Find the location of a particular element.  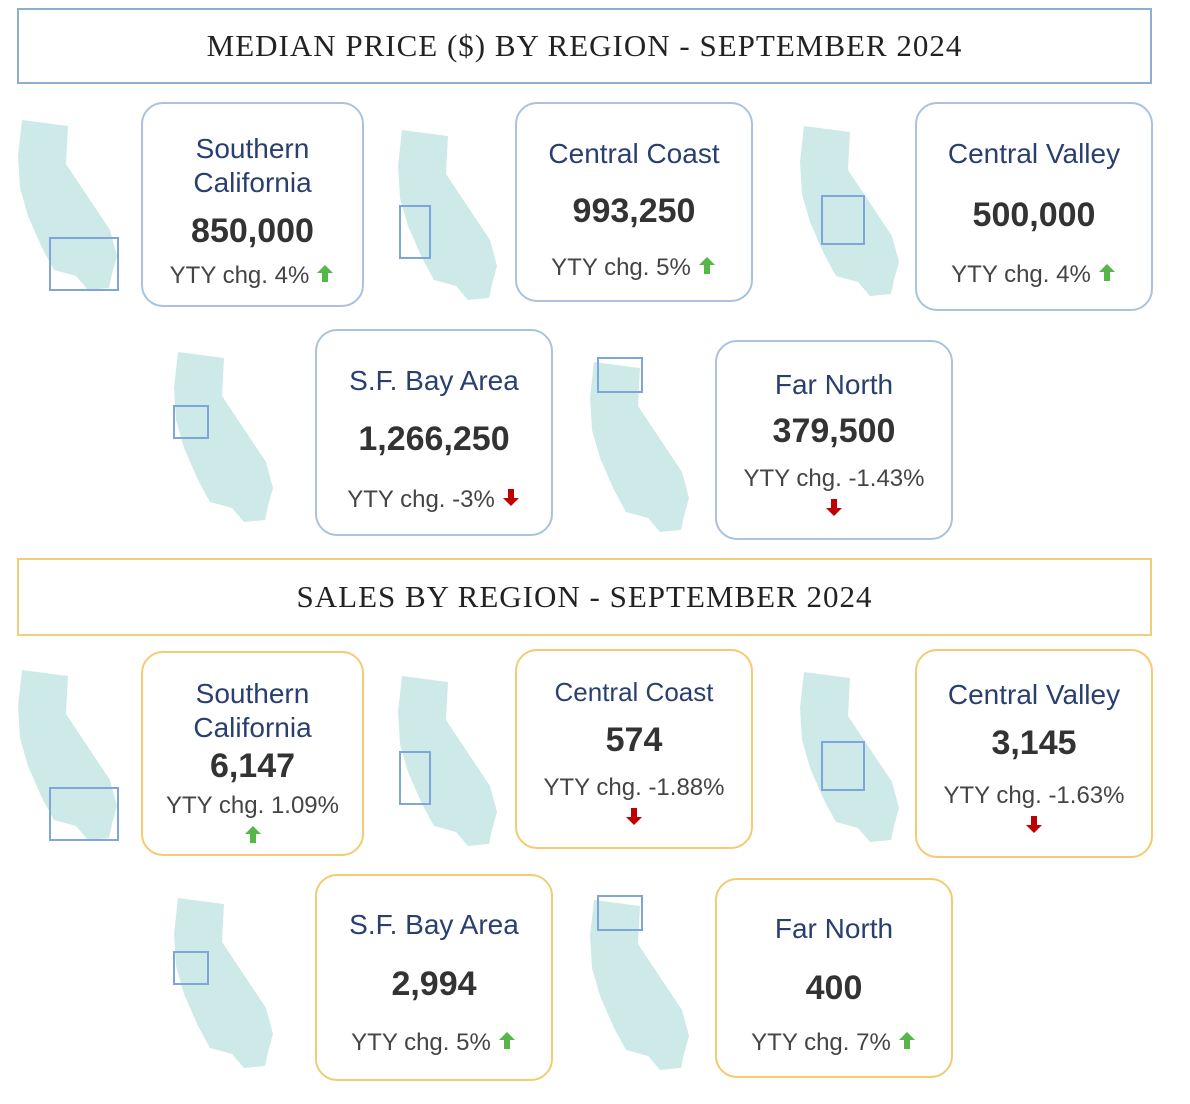

region-card-central-valley: Central Valley 500,000 YTY chg. 4% is located at coordinates (1034, 206).